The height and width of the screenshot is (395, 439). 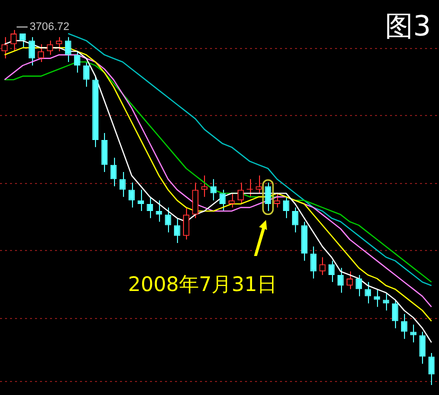 I want to click on chart-title: 图3, so click(x=408, y=25).